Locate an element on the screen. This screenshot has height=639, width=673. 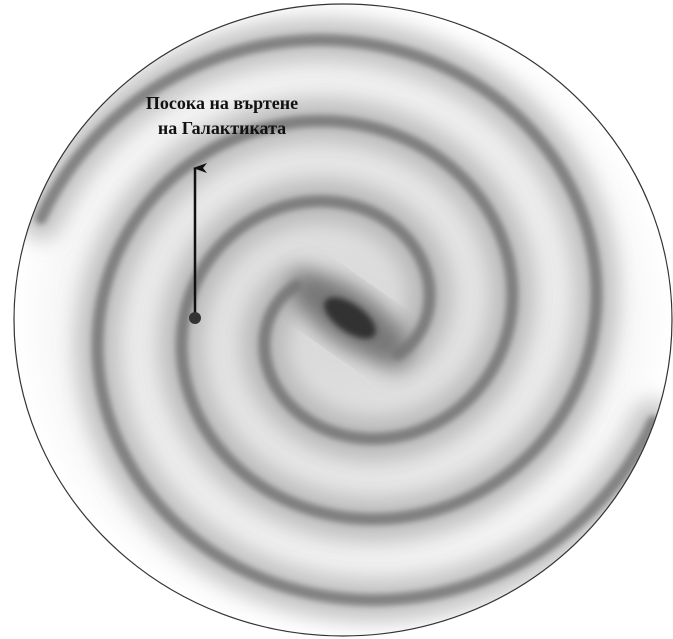
annotation-line: Посока на въртене is located at coordinates (222, 103).